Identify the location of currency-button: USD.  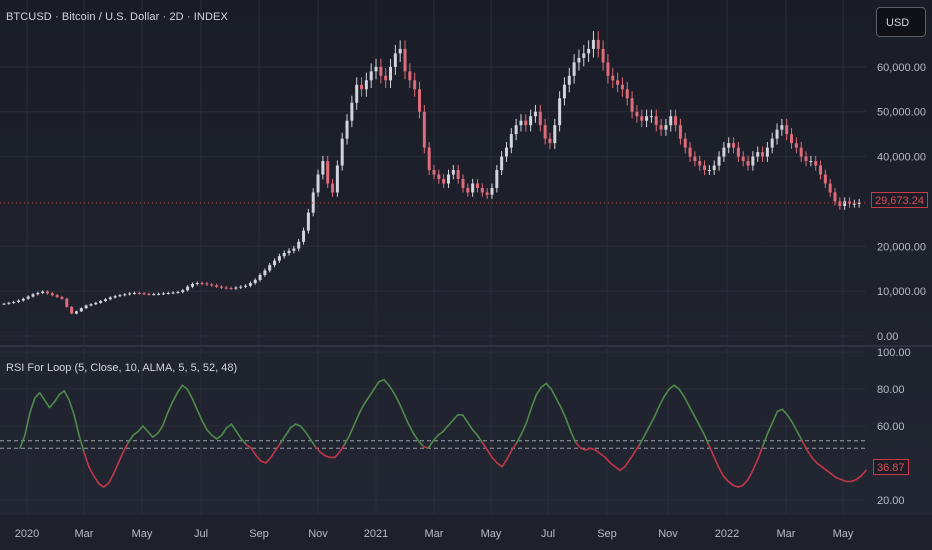
(901, 22).